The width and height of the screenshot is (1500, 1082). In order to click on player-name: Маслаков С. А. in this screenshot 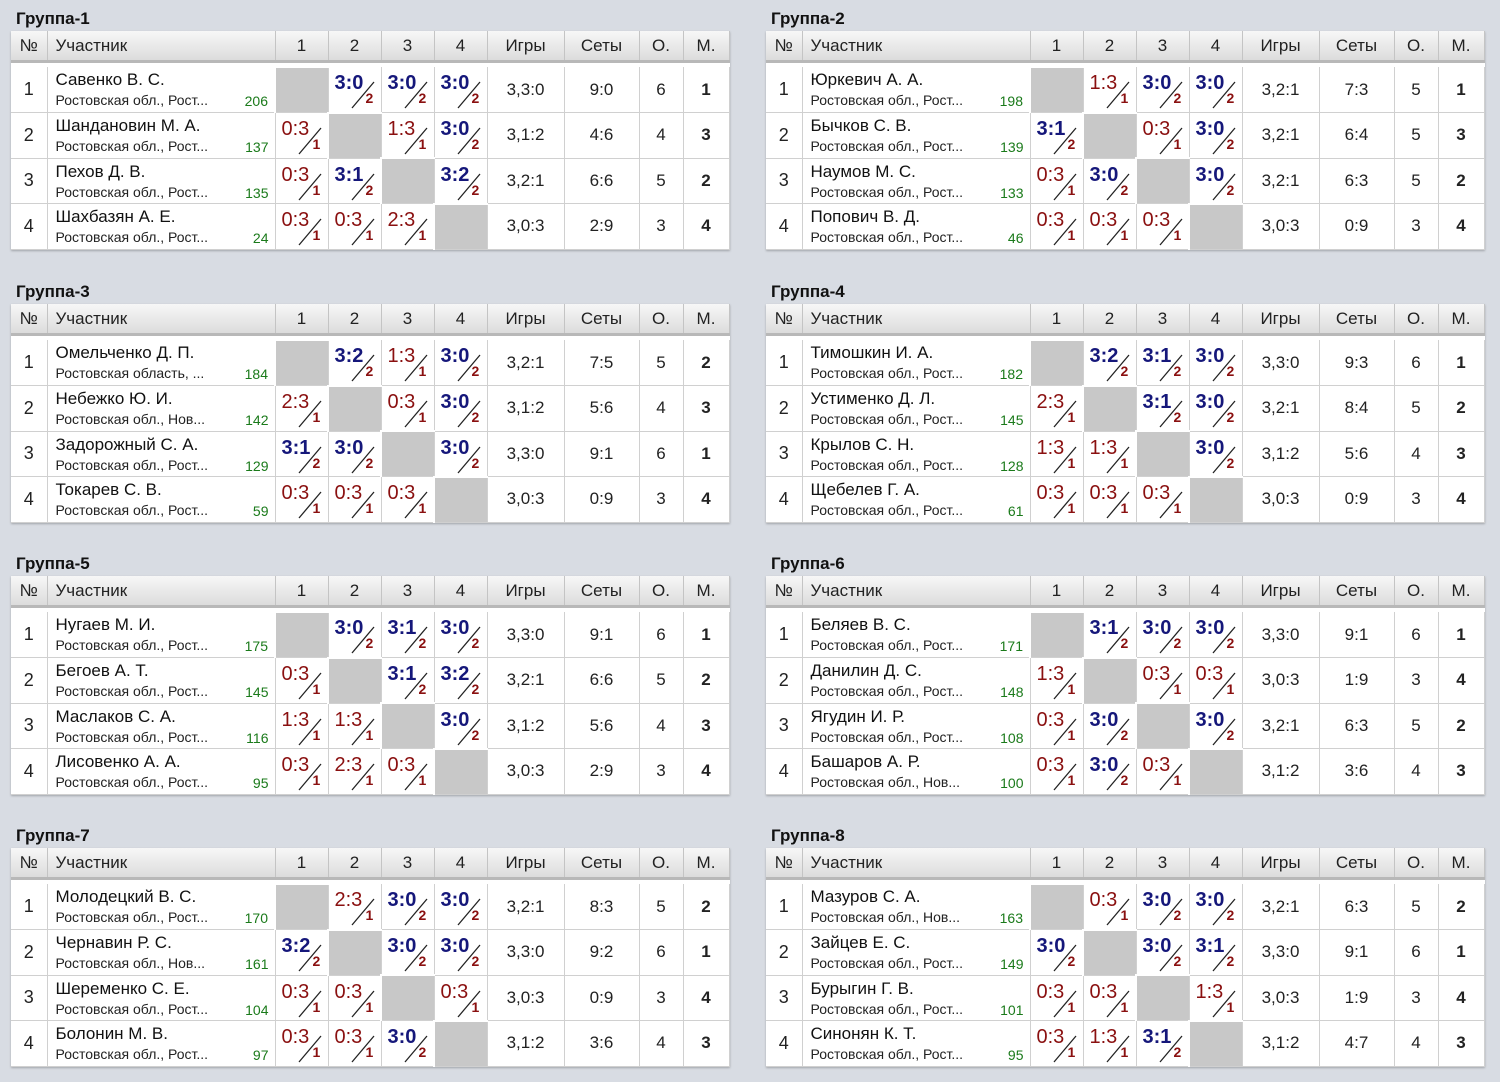, I will do `click(115, 716)`.